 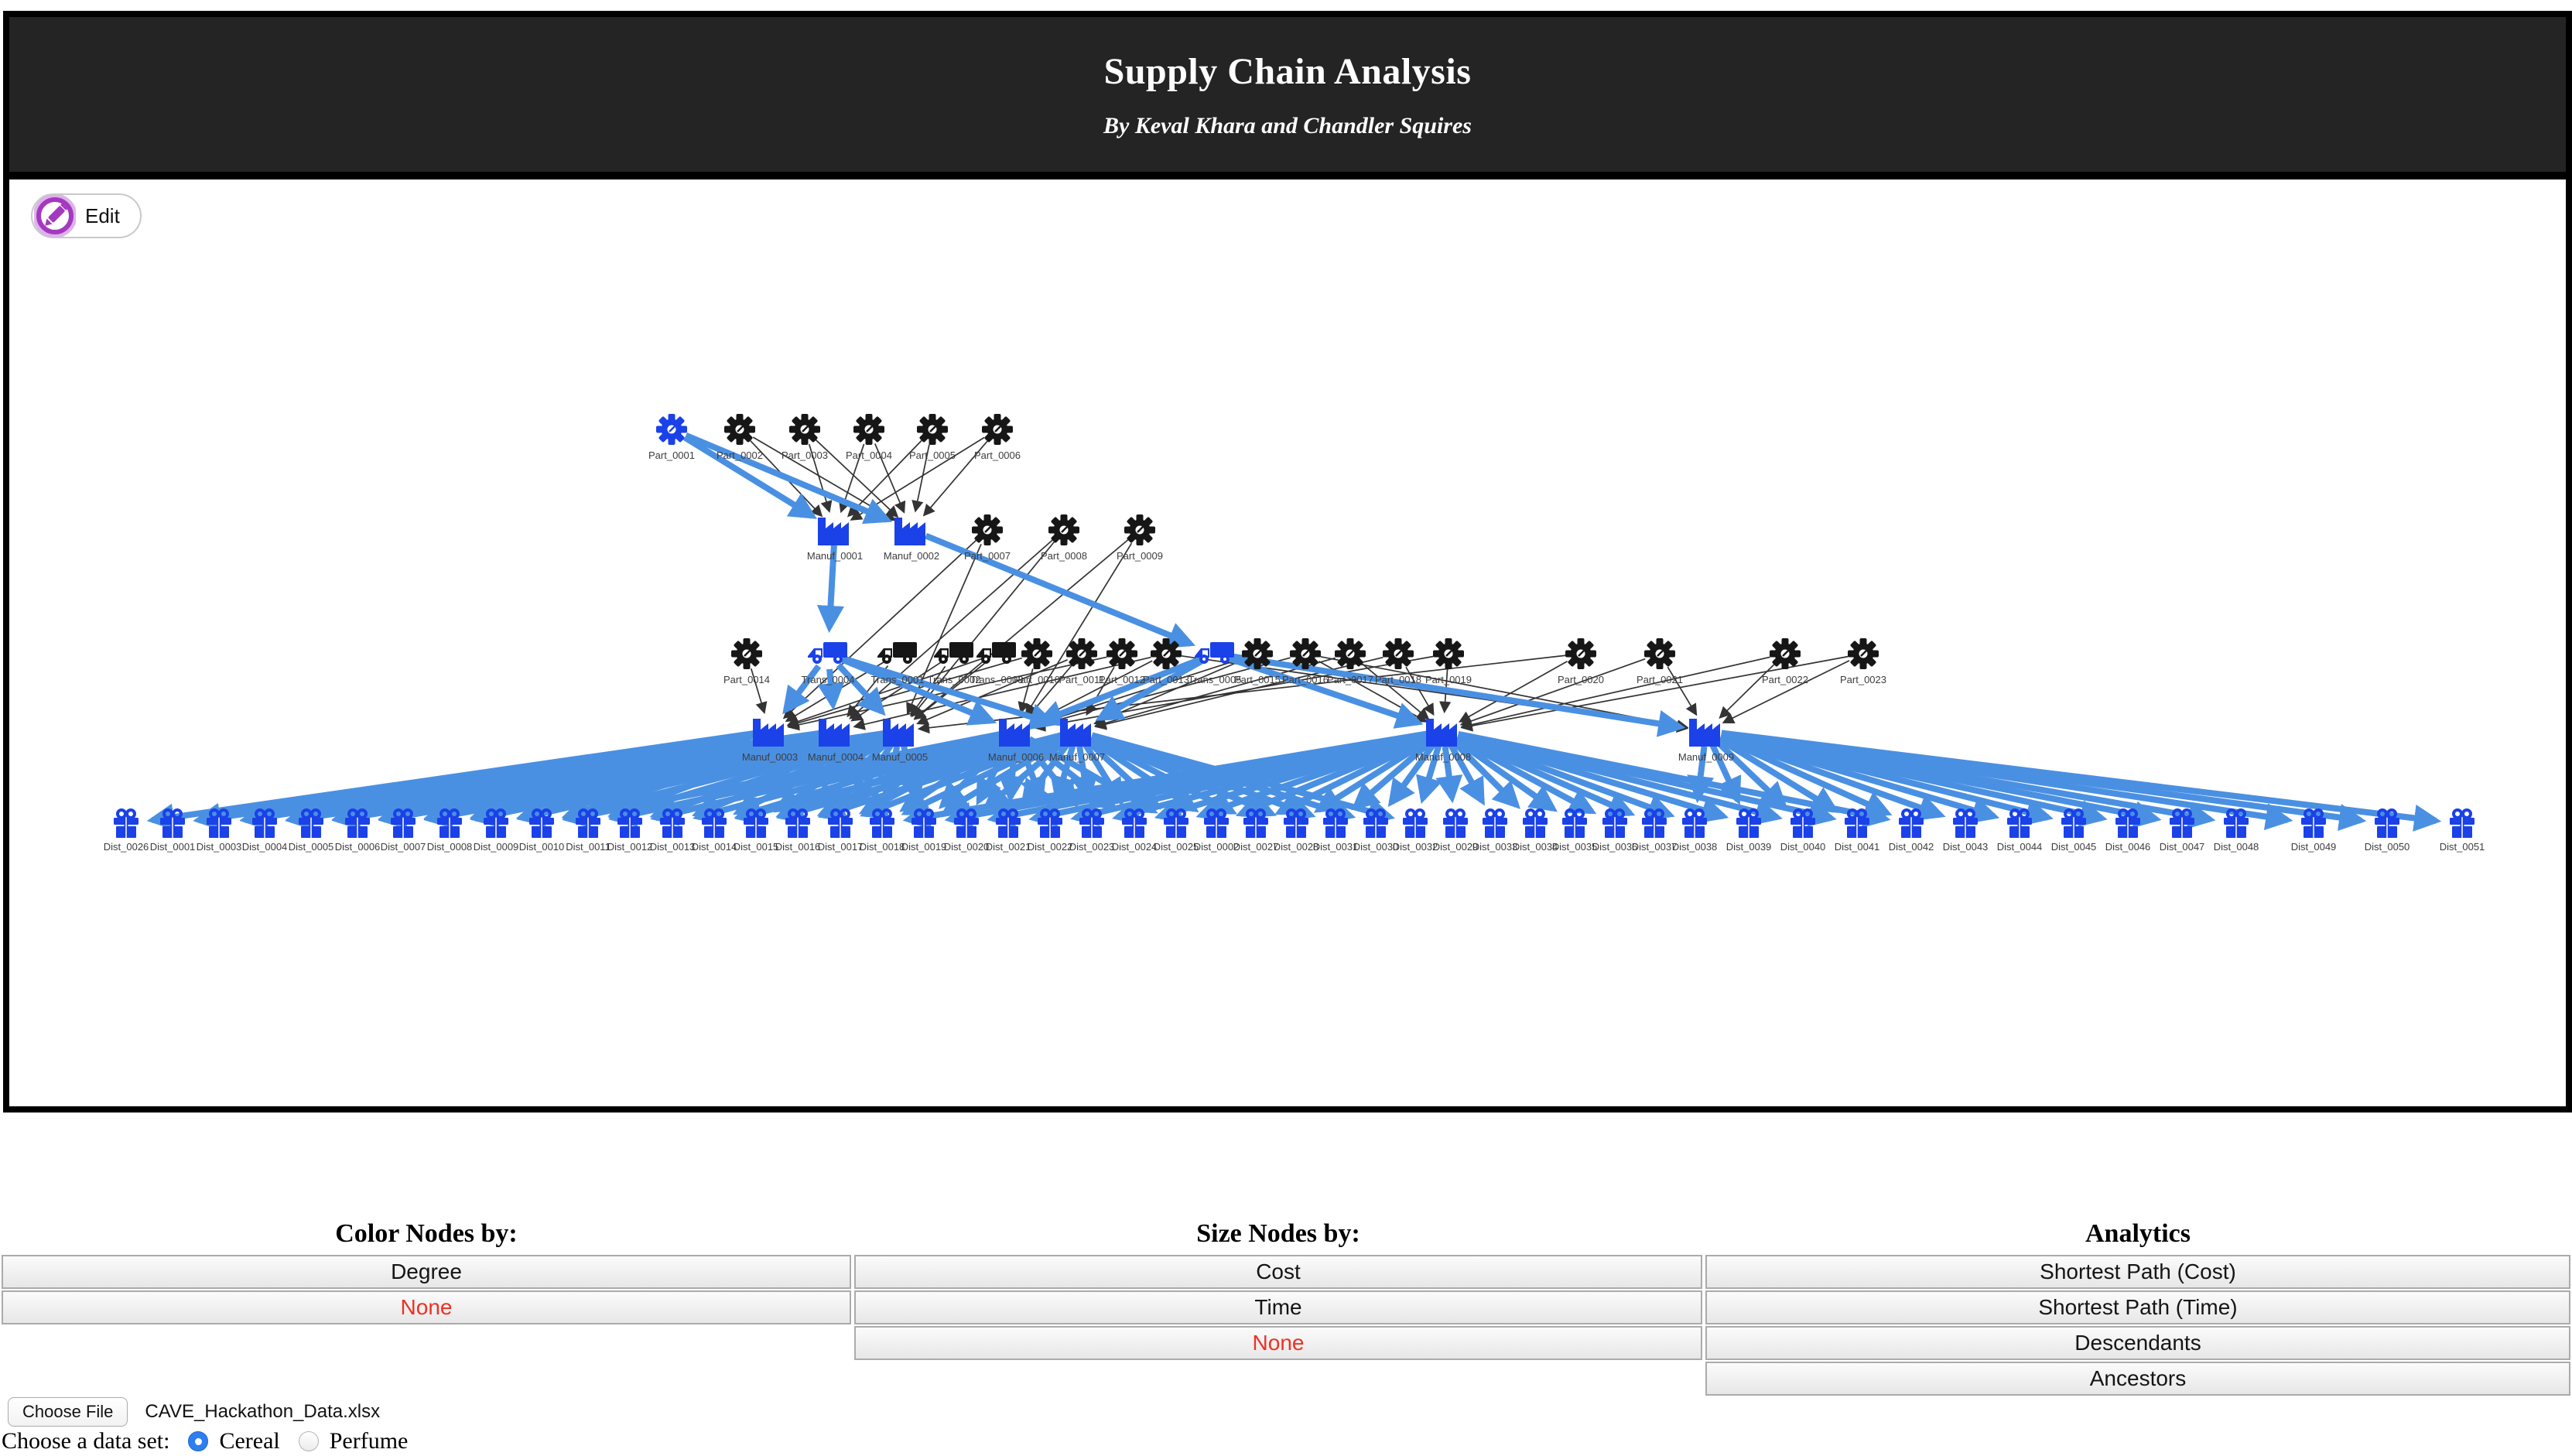 I want to click on node-trans_0001: Trans_0001, so click(x=898, y=664).